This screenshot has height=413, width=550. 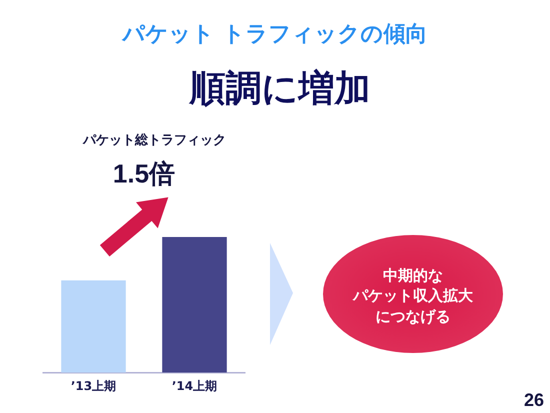 What do you see at coordinates (144, 174) in the screenshot?
I see `text: 1.5倍` at bounding box center [144, 174].